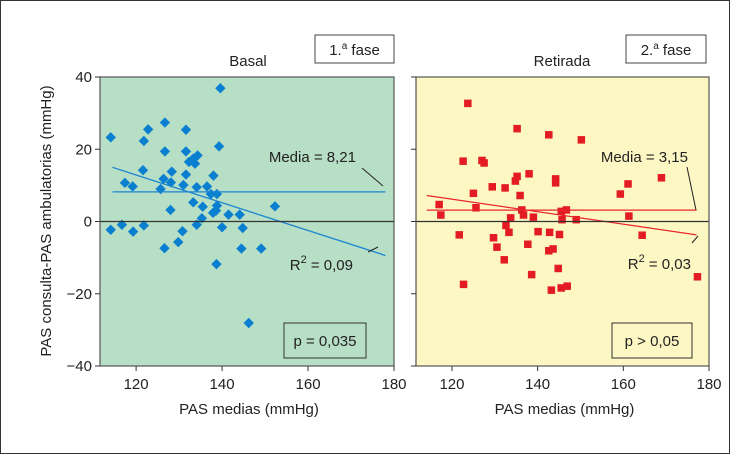  I want to click on p-value-box: p > 0,05, so click(652, 340).